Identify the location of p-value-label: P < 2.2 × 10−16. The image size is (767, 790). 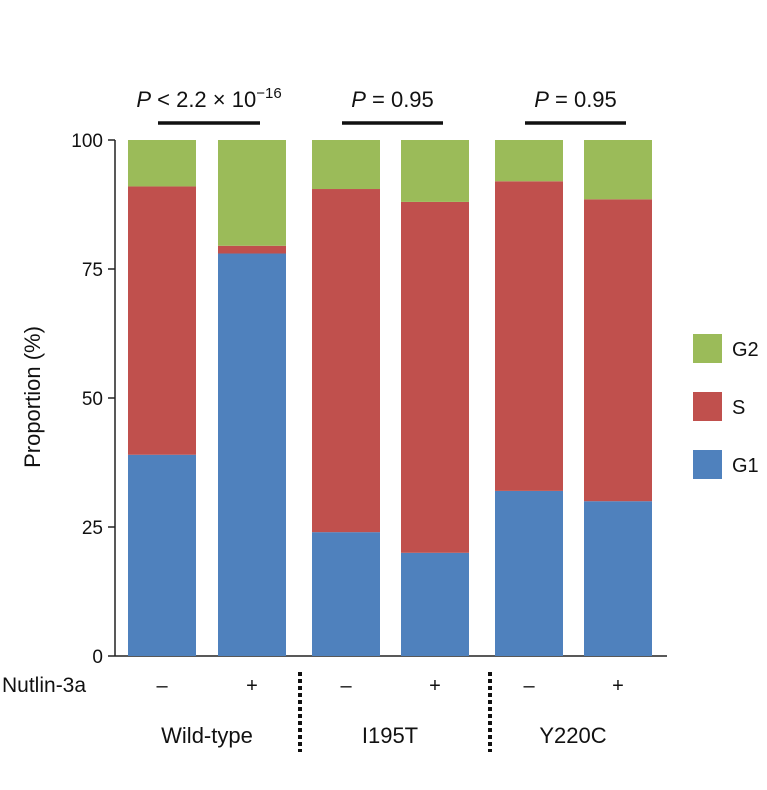
(208, 98).